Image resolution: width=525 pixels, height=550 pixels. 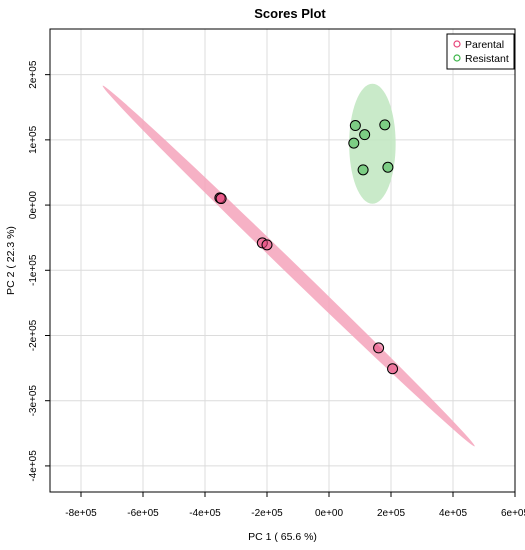 What do you see at coordinates (33, 270) in the screenshot?
I see `y-tick-label-3: -1e+05` at bounding box center [33, 270].